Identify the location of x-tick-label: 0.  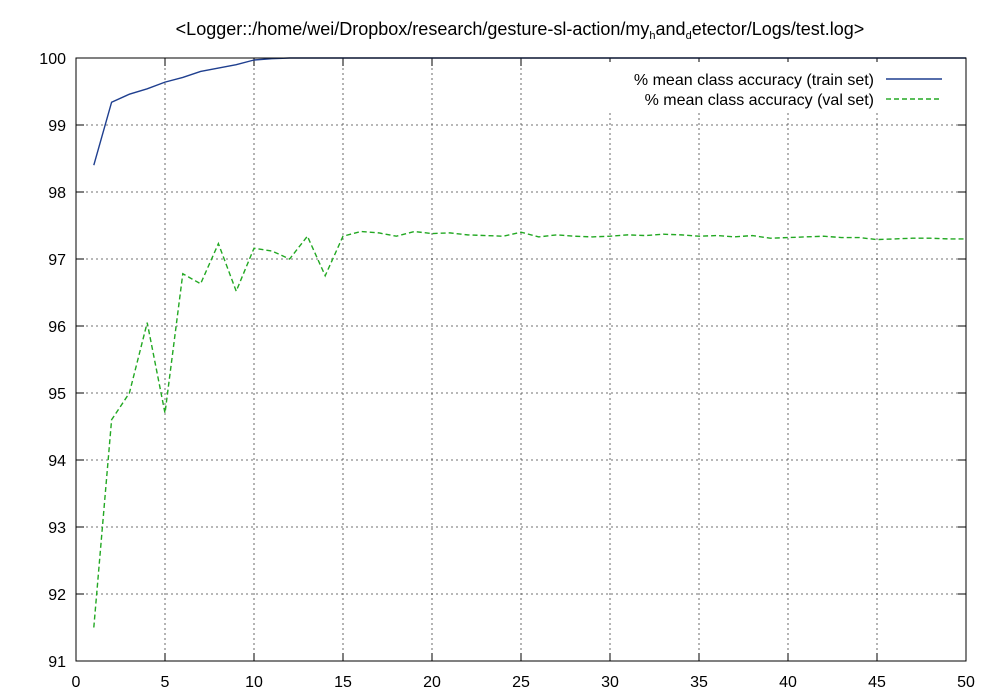
(76, 682).